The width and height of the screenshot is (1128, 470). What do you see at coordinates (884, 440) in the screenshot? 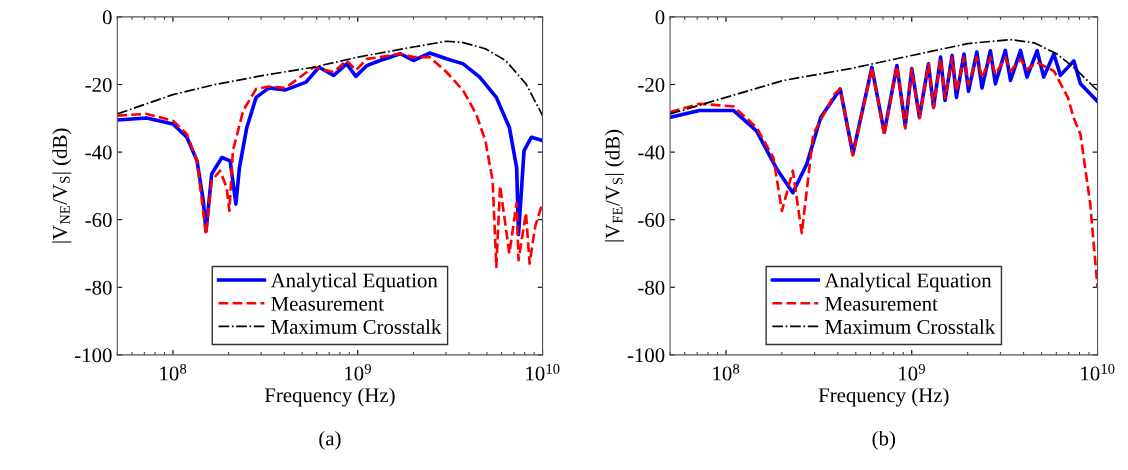
I see `text: (b)` at bounding box center [884, 440].